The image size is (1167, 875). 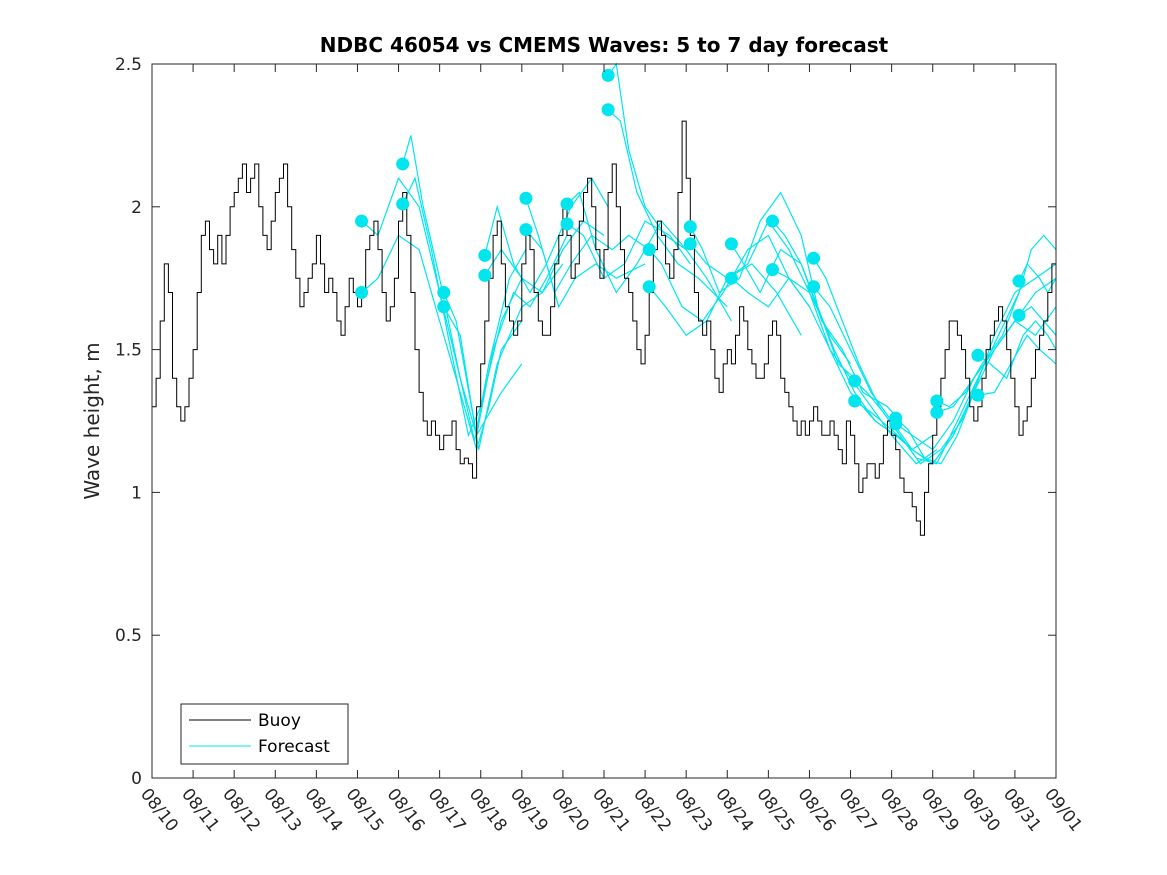 What do you see at coordinates (159, 810) in the screenshot?
I see `x-tick-label: 08/10` at bounding box center [159, 810].